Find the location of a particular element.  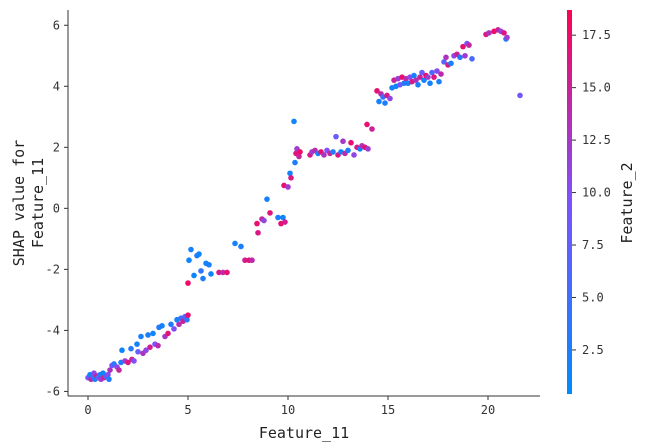

y-axis-label-line-2: Feature_11 is located at coordinates (38, 203).